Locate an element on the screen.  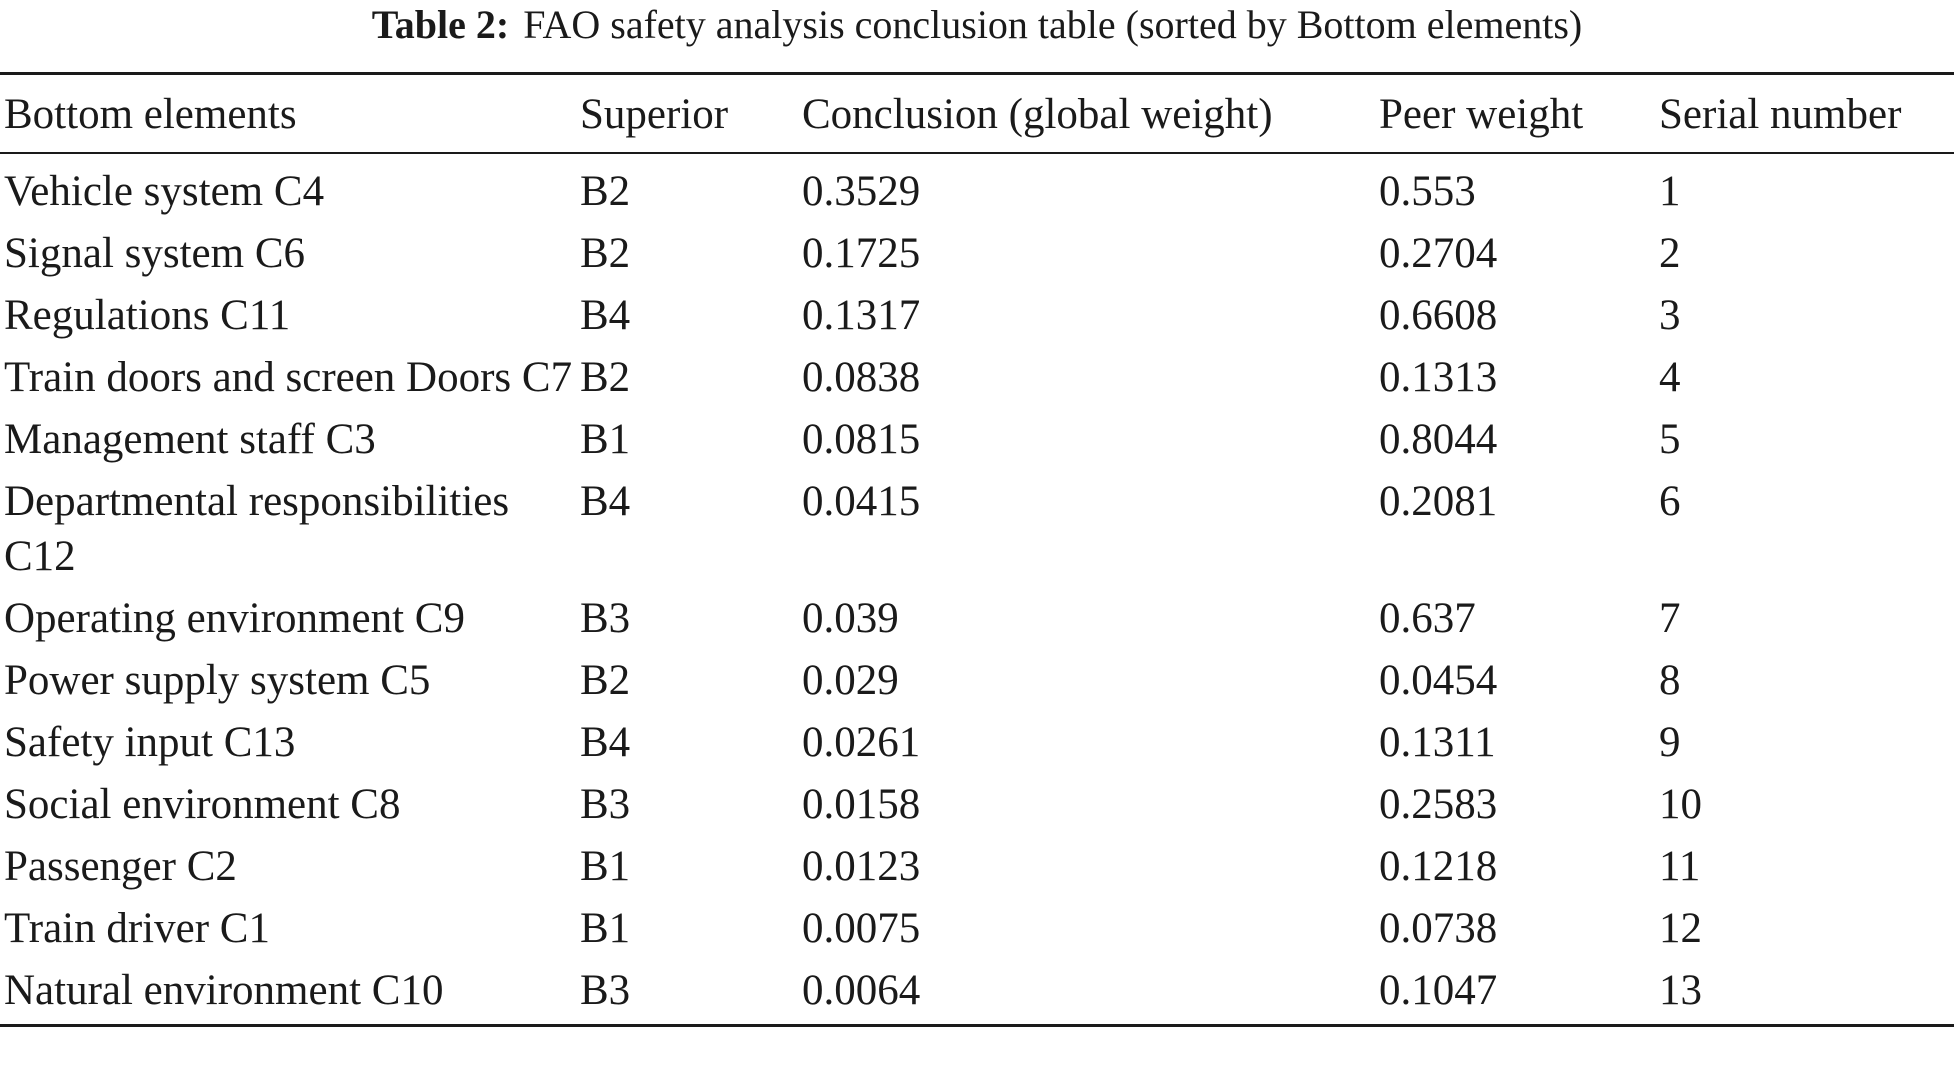
cell-serial-number: 3 is located at coordinates (1670, 315).